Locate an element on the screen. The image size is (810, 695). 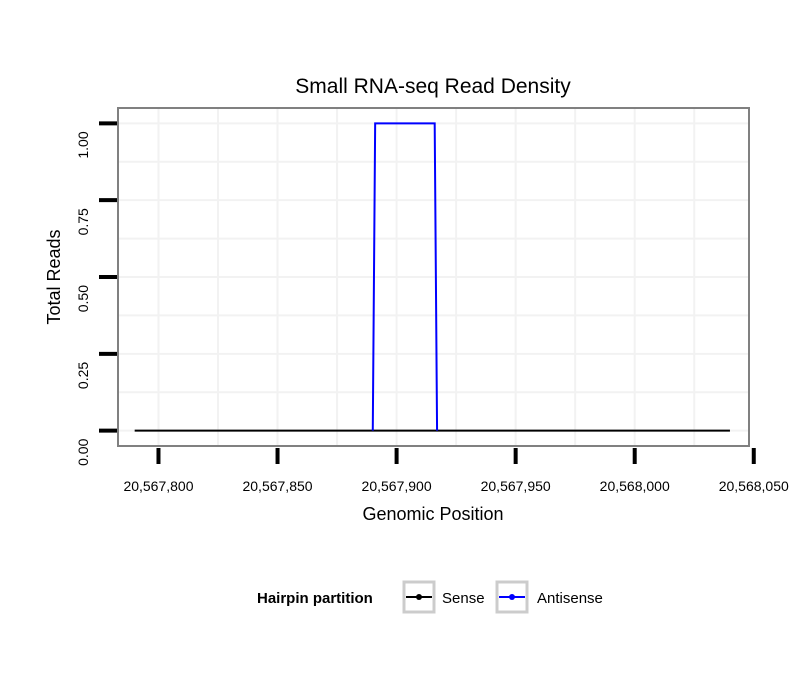
y-axis-label: Total Reads is located at coordinates (54, 276).